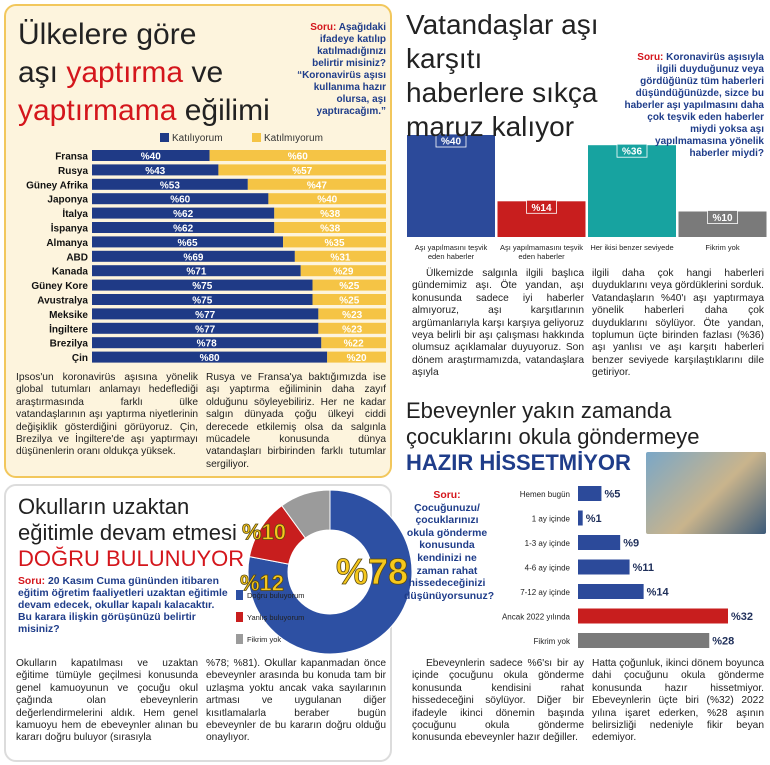  Describe the element at coordinates (552, 641) in the screenshot. I see `category-label: Fikrim yok` at that location.